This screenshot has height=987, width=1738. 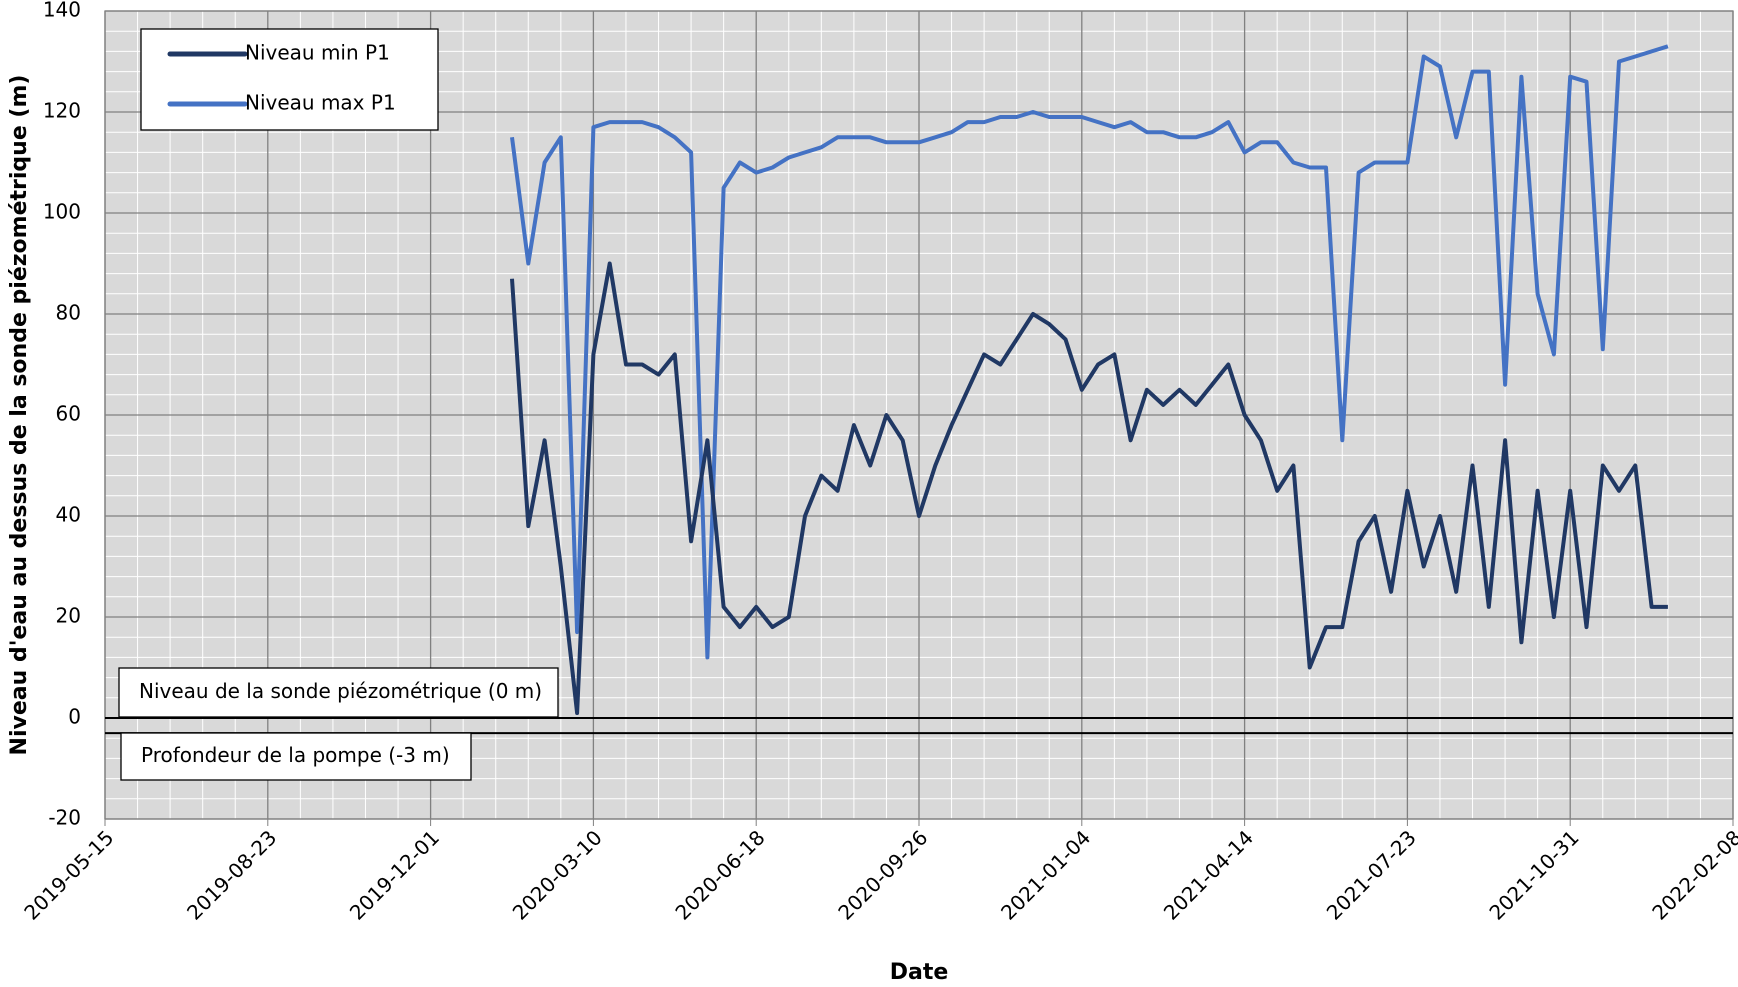 What do you see at coordinates (62, 11) in the screenshot?
I see `y-tick-label: 140` at bounding box center [62, 11].